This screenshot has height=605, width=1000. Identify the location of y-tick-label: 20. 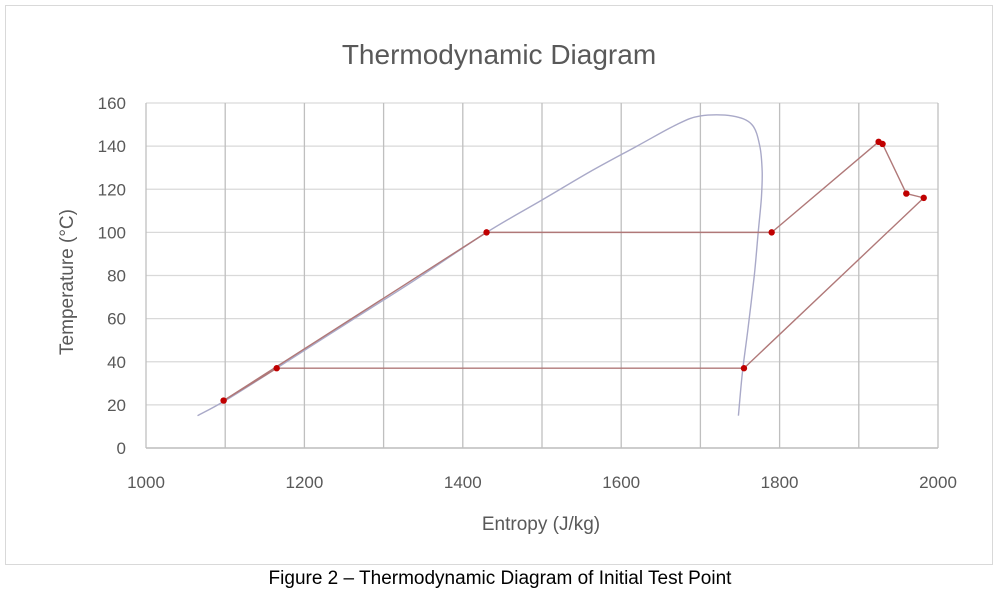
(116, 405).